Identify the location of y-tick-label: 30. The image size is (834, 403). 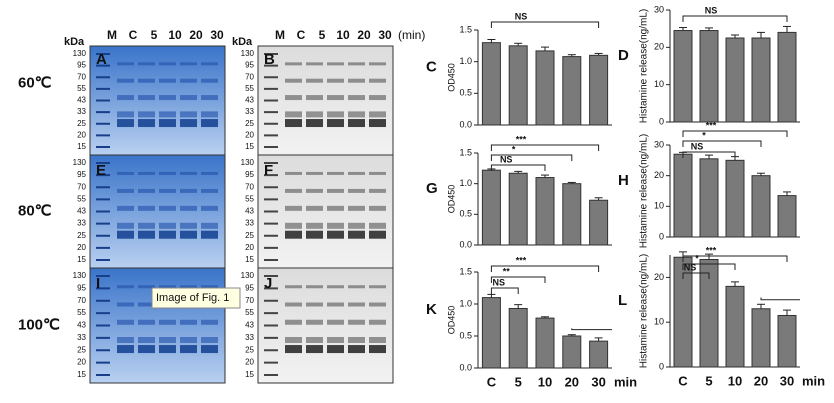
(659, 9).